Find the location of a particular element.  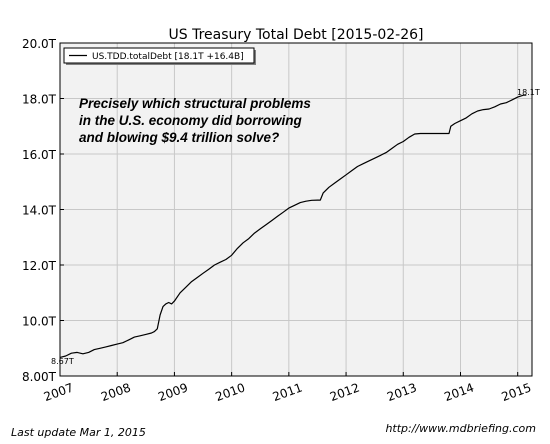

annotation-line: Precisely which structural problems is located at coordinates (195, 103).